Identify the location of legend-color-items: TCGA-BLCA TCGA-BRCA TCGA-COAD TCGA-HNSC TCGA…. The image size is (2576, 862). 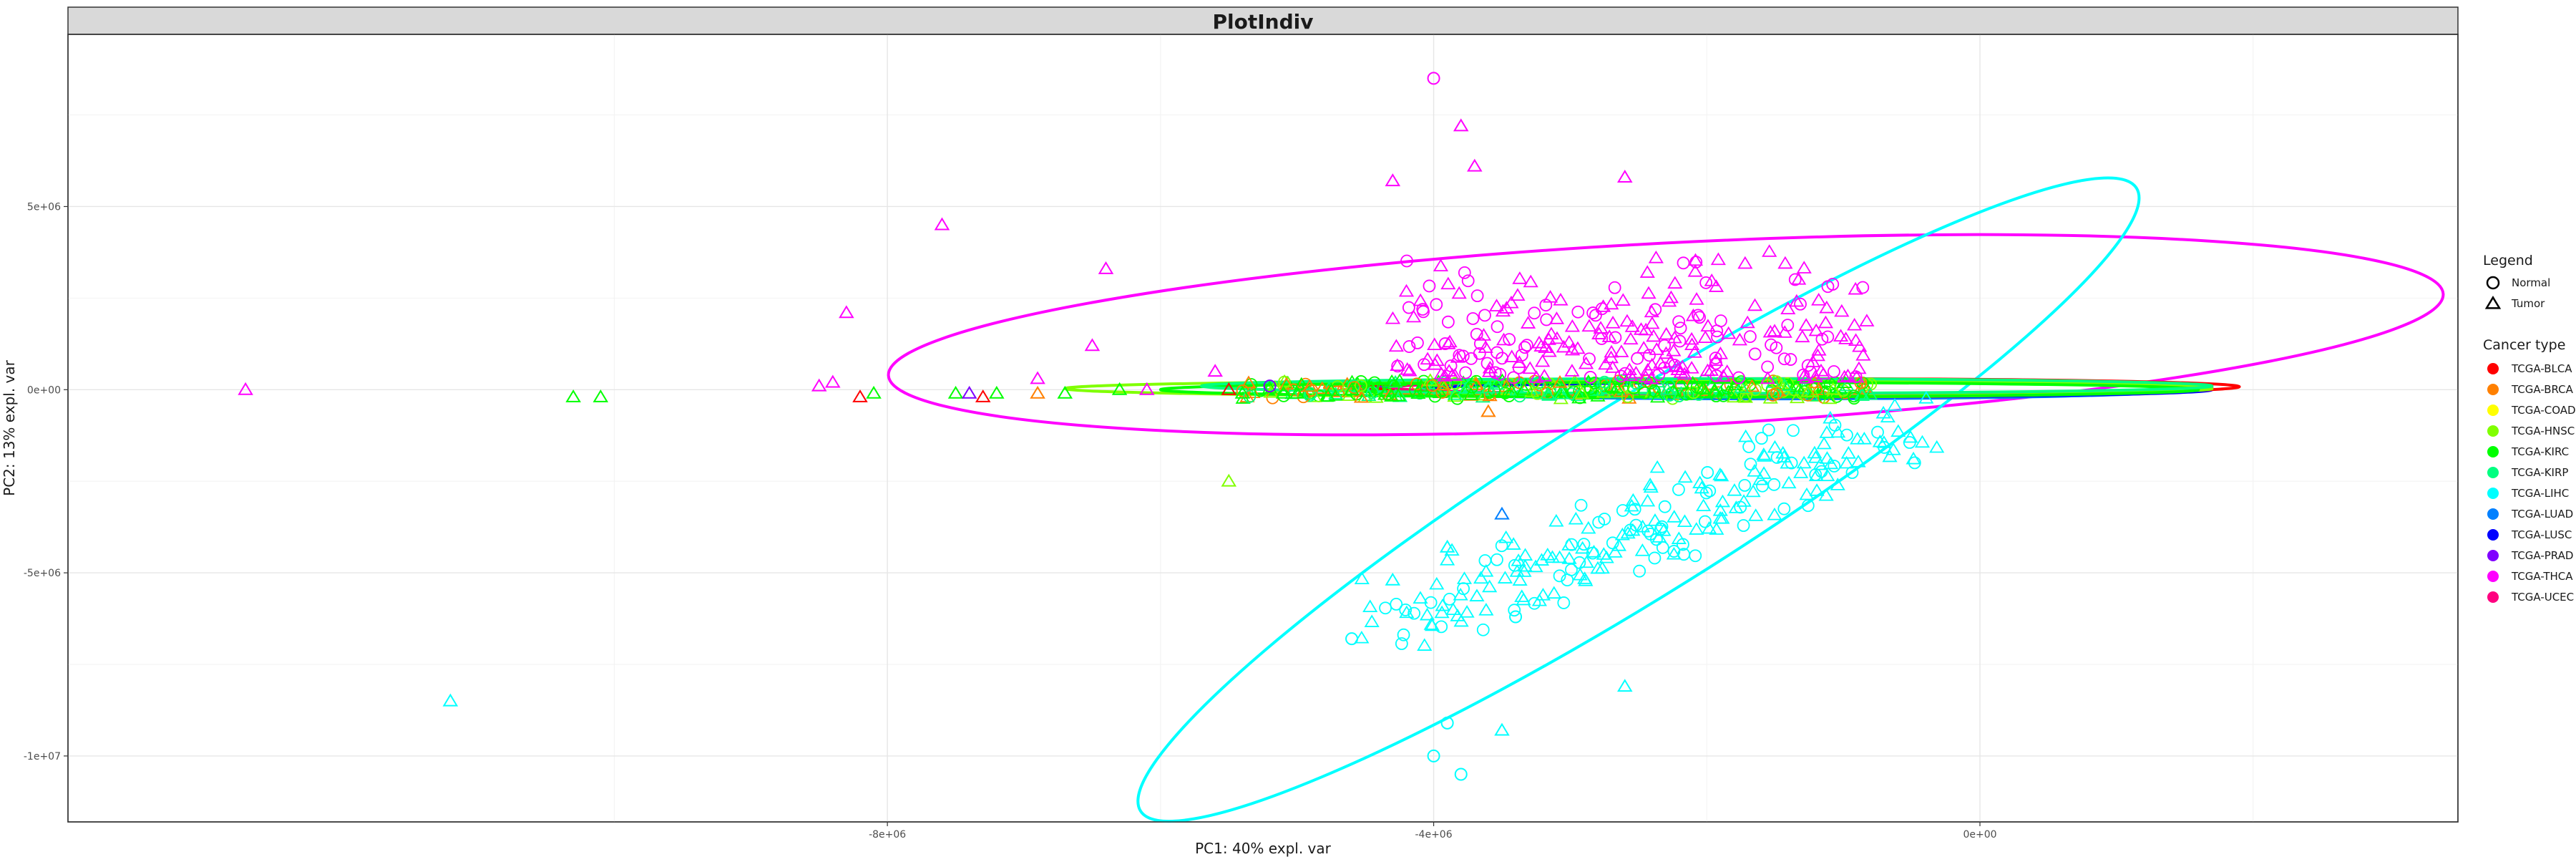
(2531, 483).